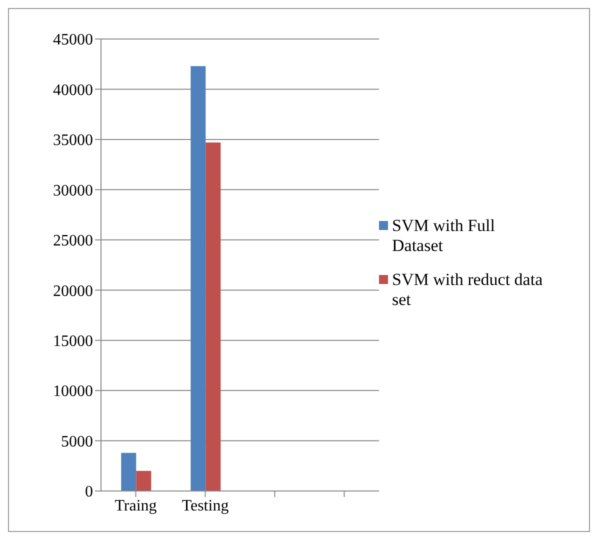 Image resolution: width=598 pixels, height=540 pixels. What do you see at coordinates (468, 290) in the screenshot?
I see `legend-label: SVM with reduct data set` at bounding box center [468, 290].